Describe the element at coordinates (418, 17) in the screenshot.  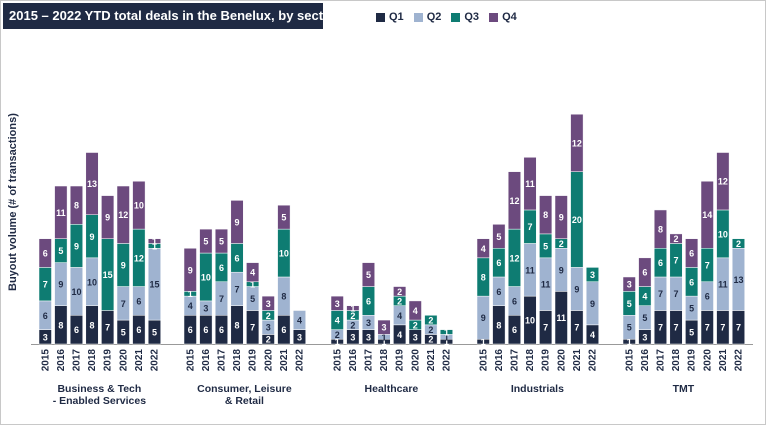
I see `legend-swatch-q2` at that location.